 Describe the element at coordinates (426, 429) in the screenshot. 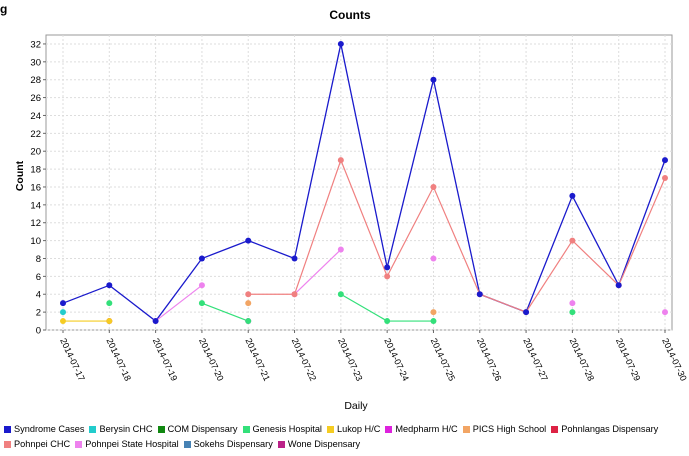

I see `legend-label: Medpharm H/C` at that location.